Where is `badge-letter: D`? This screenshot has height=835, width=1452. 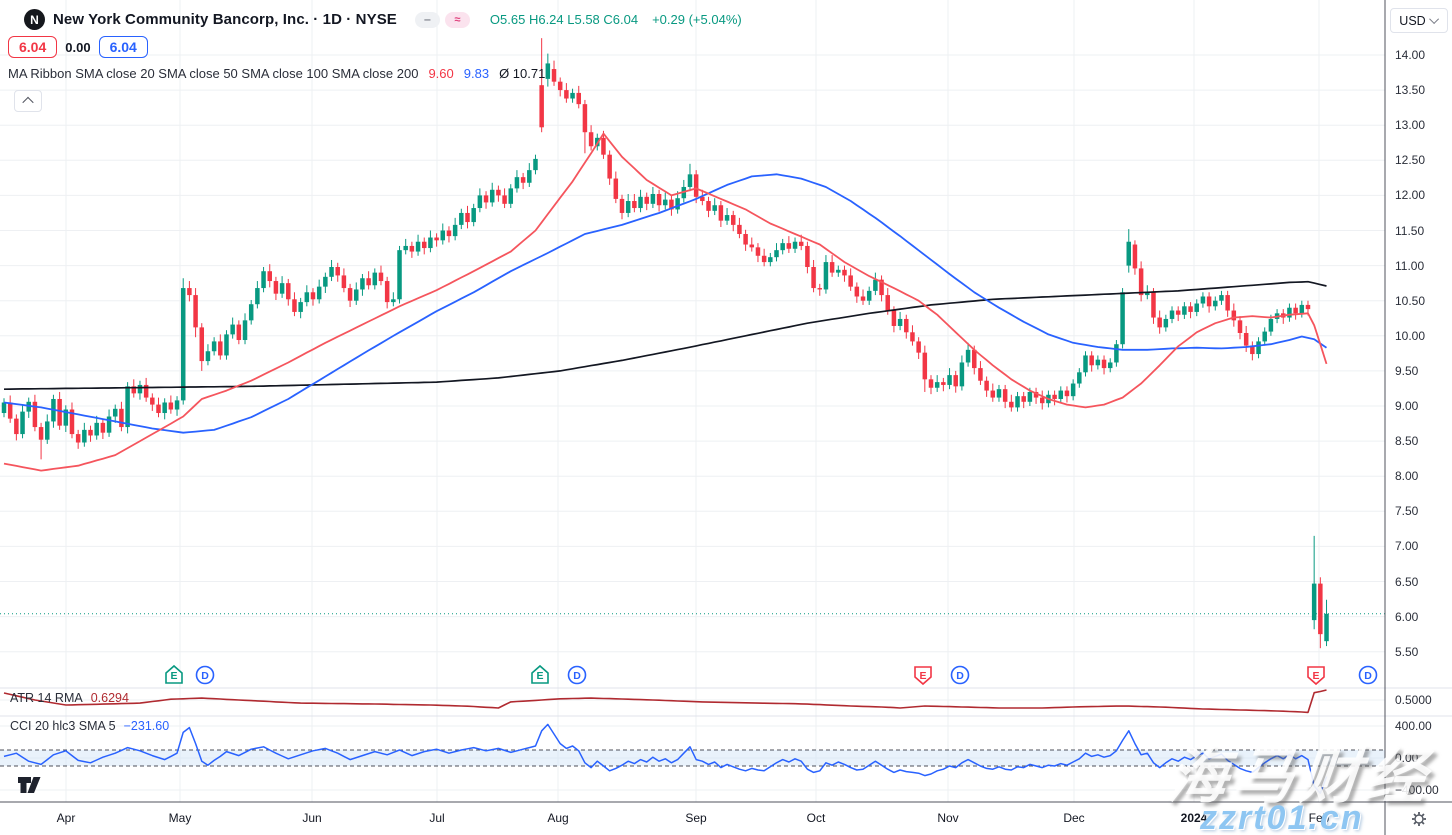 badge-letter: D is located at coordinates (577, 676).